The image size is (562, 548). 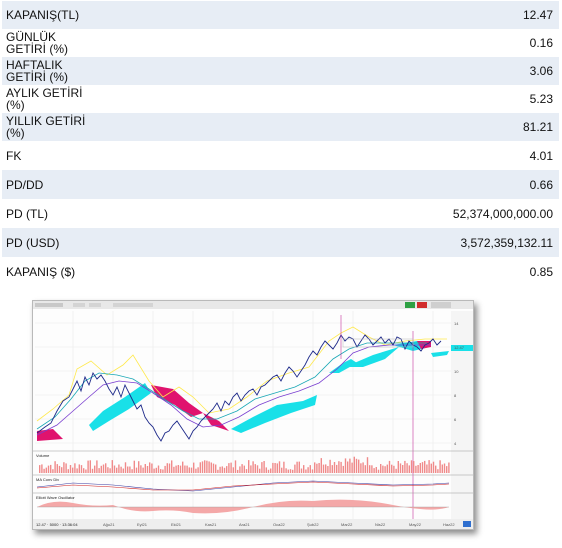 I want to click on stats-label: GÜNLÜK GETİRİ (%), so click(x=155, y=43).